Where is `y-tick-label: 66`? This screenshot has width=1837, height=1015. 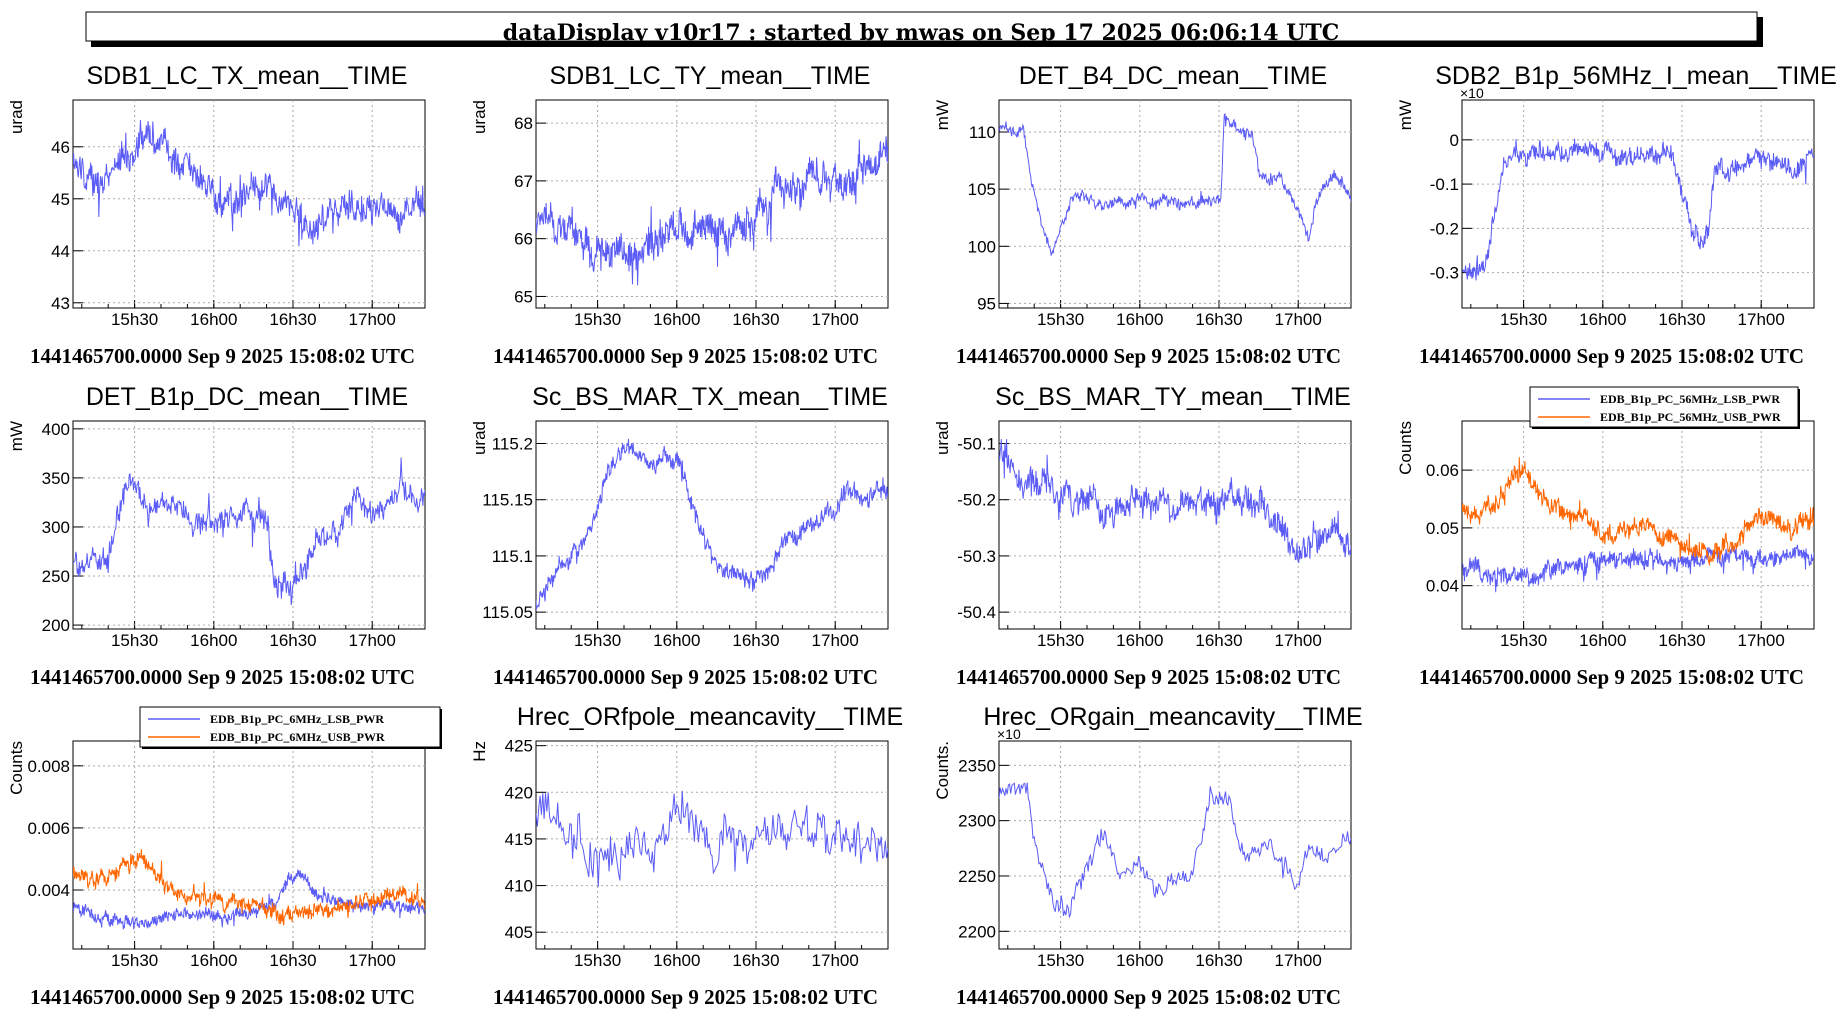
y-tick-label: 66 is located at coordinates (523, 239).